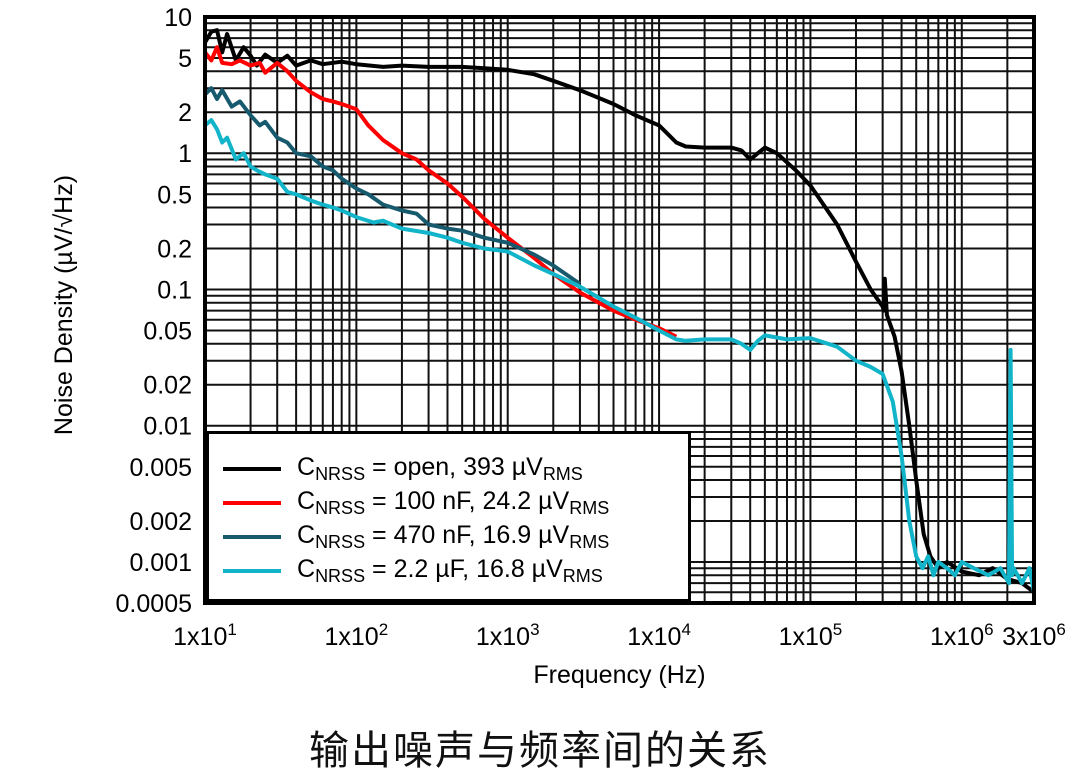 This screenshot has height=783, width=1080. What do you see at coordinates (64, 305) in the screenshot?
I see `y-axis-label: Noise Density (µV/√Hz)` at bounding box center [64, 305].